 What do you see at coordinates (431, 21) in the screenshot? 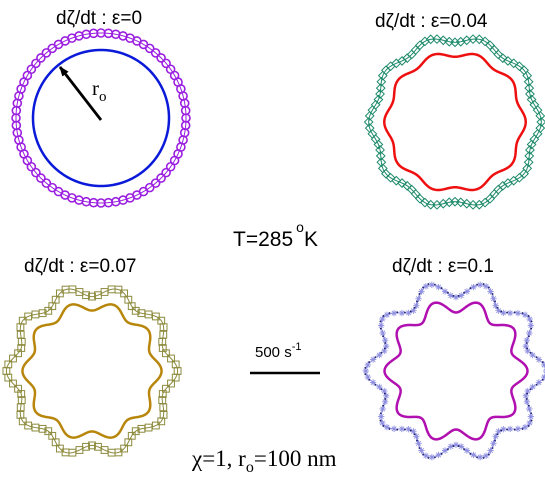
I see `panel-title-eps-0-04: dζ/dt : ε=0.04` at bounding box center [431, 21].